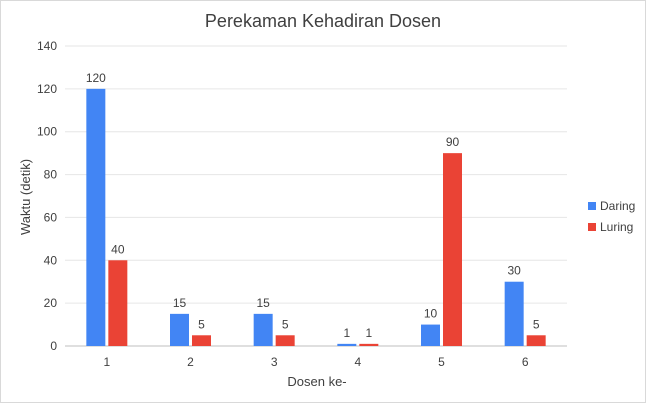  Describe the element at coordinates (592, 206) in the screenshot. I see `legend-swatch-daring` at that location.